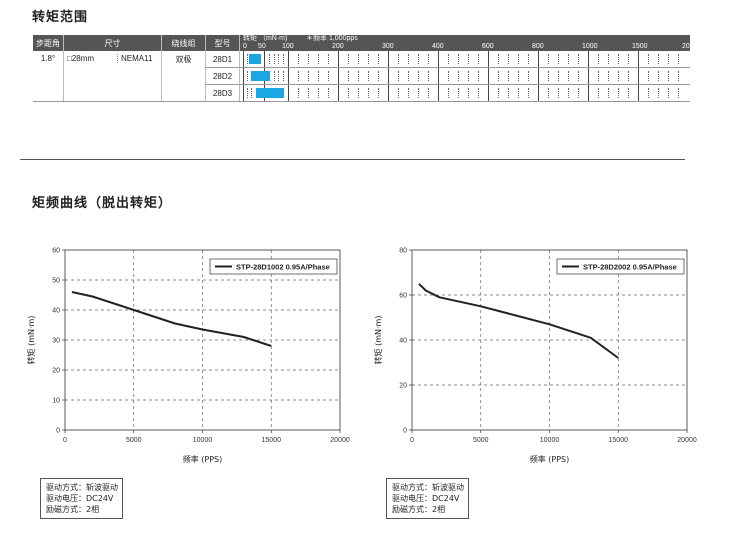 Image resolution: width=750 pixels, height=537 pixels. Describe the element at coordinates (265, 38) in the screenshot. I see `torque-axis-label: 转矩 （mN·m)` at that location.